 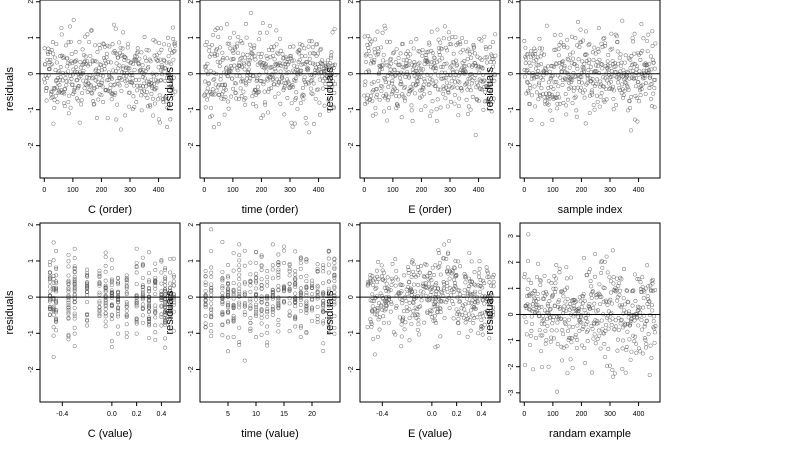 I want to click on plot-frame, so click(x=110, y=89).